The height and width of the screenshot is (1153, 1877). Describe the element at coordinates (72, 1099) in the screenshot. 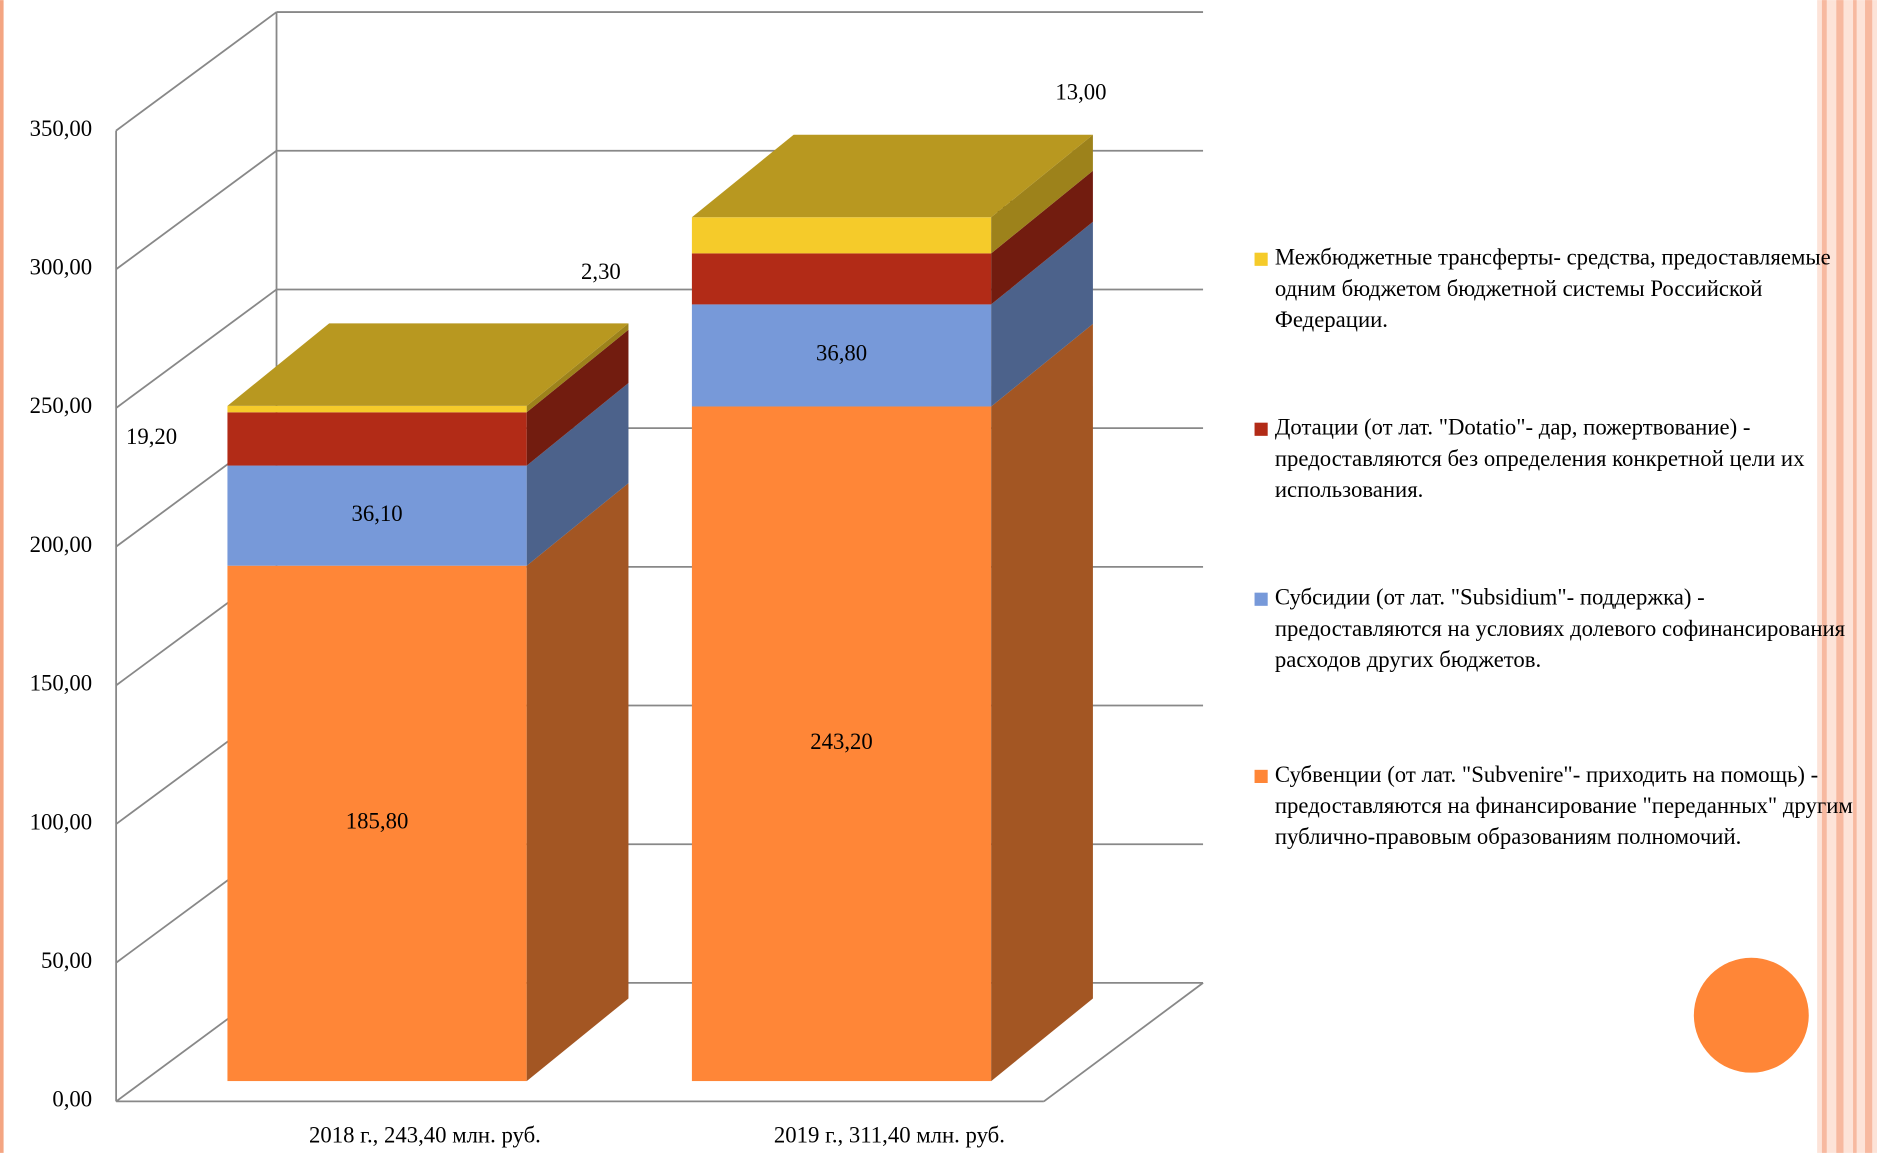

I see `y-tick-label: 0,00` at that location.